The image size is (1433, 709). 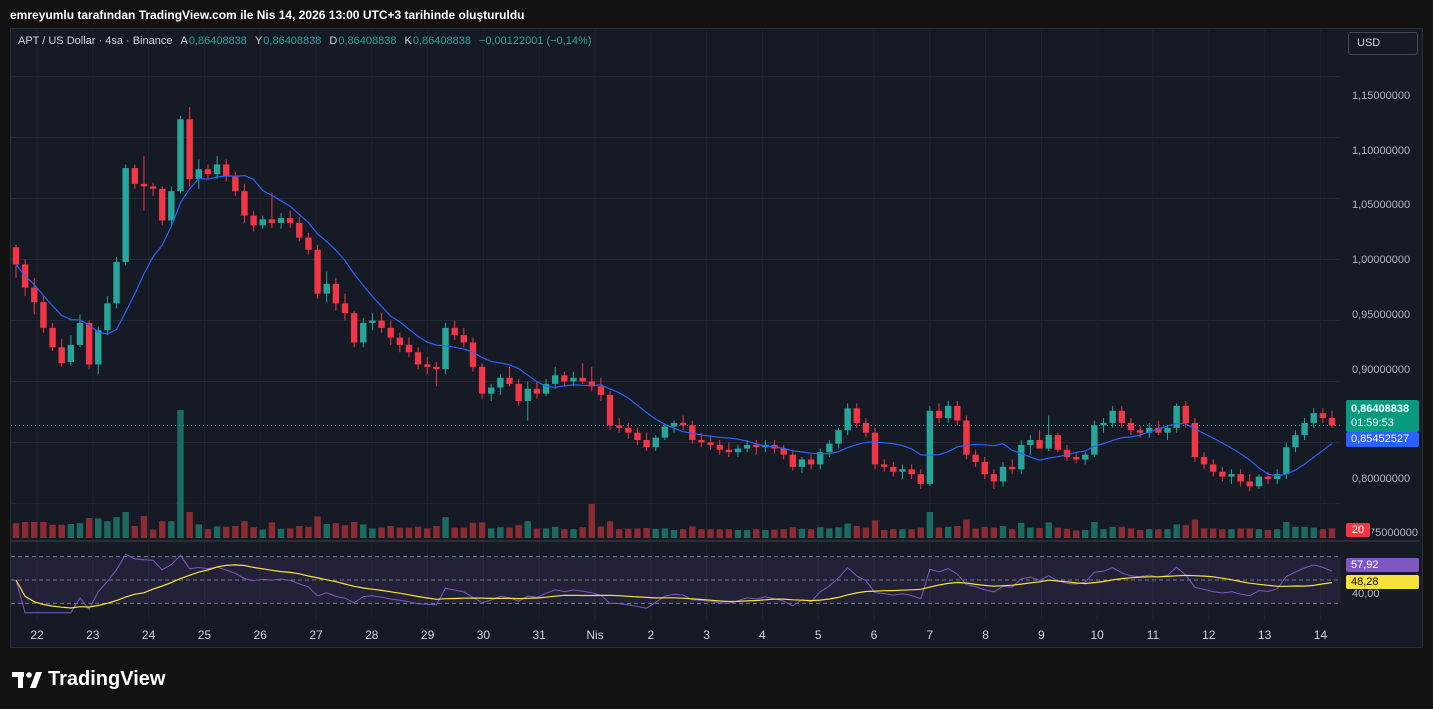 What do you see at coordinates (535, 41) in the screenshot?
I see `change-value: −0,00122001 (−0,14%)` at bounding box center [535, 41].